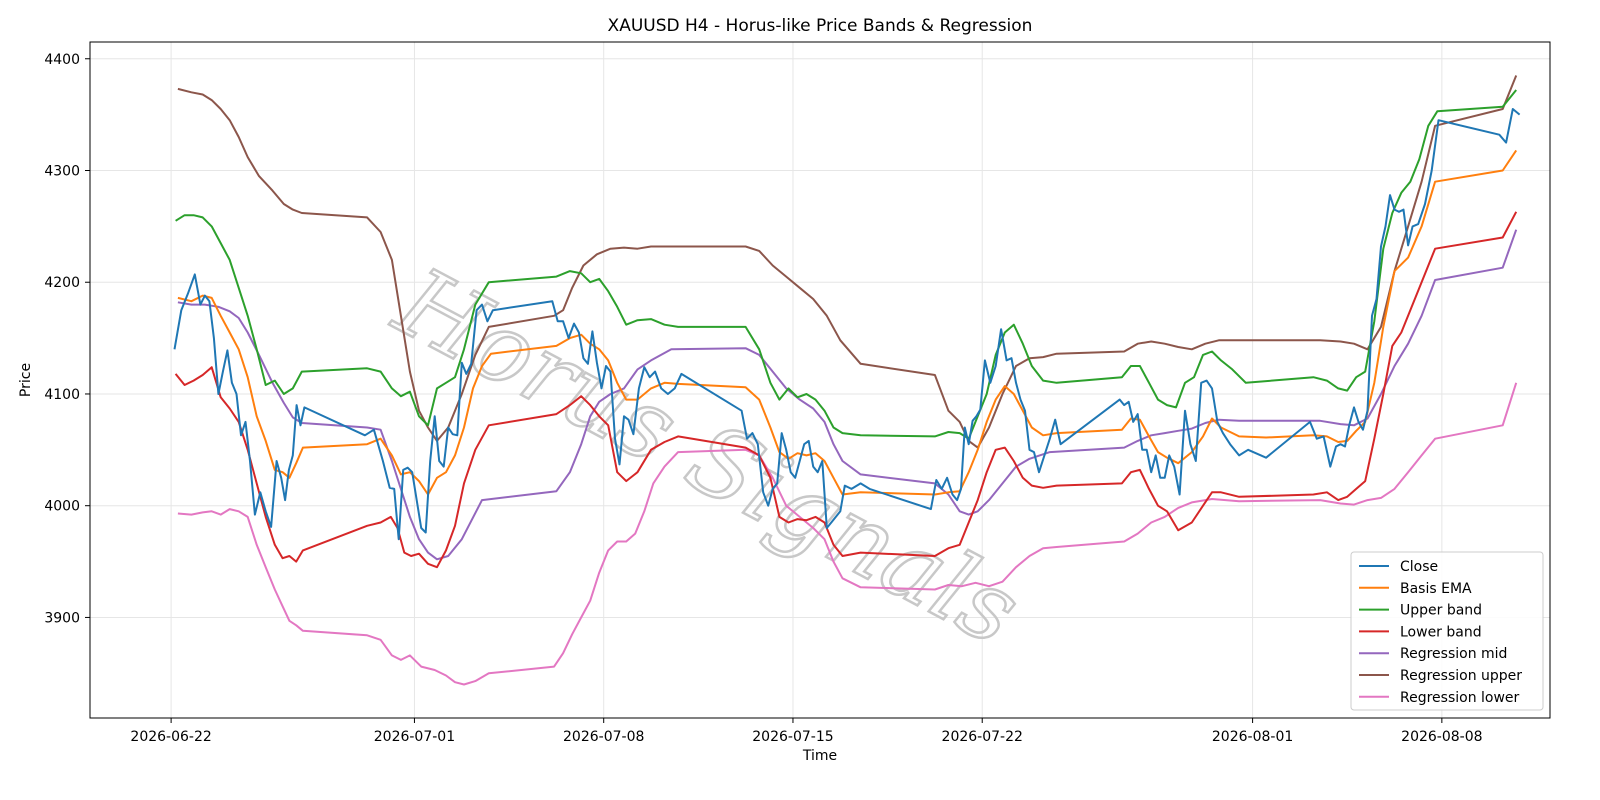  Describe the element at coordinates (982, 737) in the screenshot. I see `x-tick-label: 2026-07-22` at that location.